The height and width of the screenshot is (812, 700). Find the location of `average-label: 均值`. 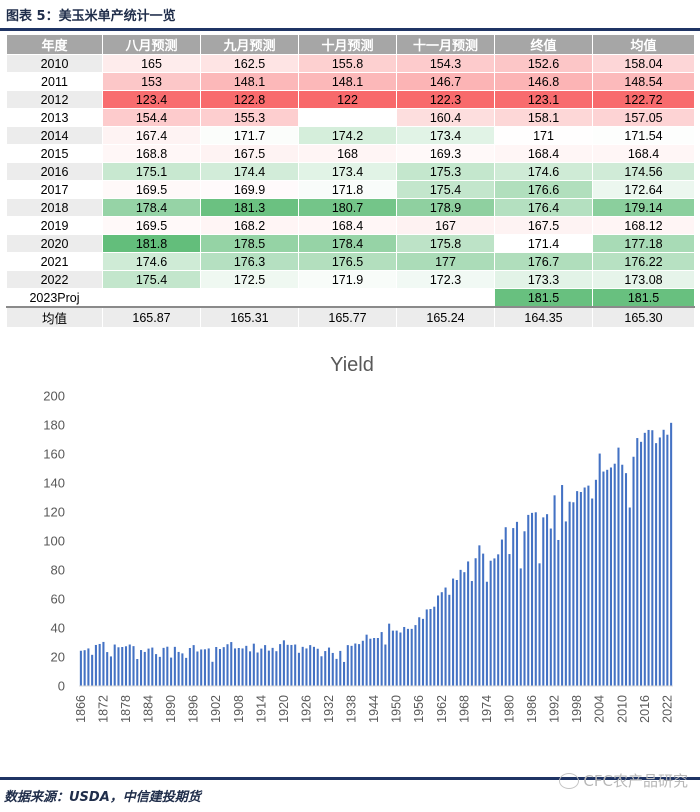

average-label: 均值 is located at coordinates (54, 317).